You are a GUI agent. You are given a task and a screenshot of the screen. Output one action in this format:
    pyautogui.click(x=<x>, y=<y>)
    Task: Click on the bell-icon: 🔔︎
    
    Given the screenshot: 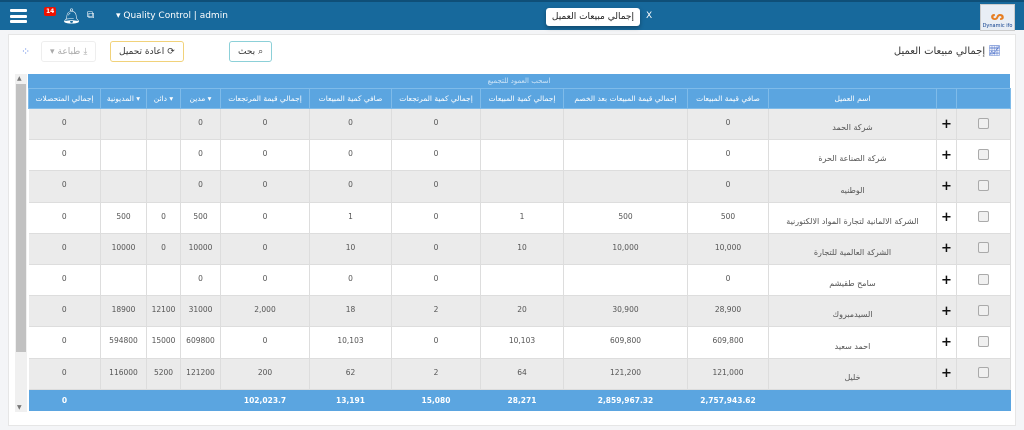 What is the action you would take?
    pyautogui.click(x=72, y=16)
    